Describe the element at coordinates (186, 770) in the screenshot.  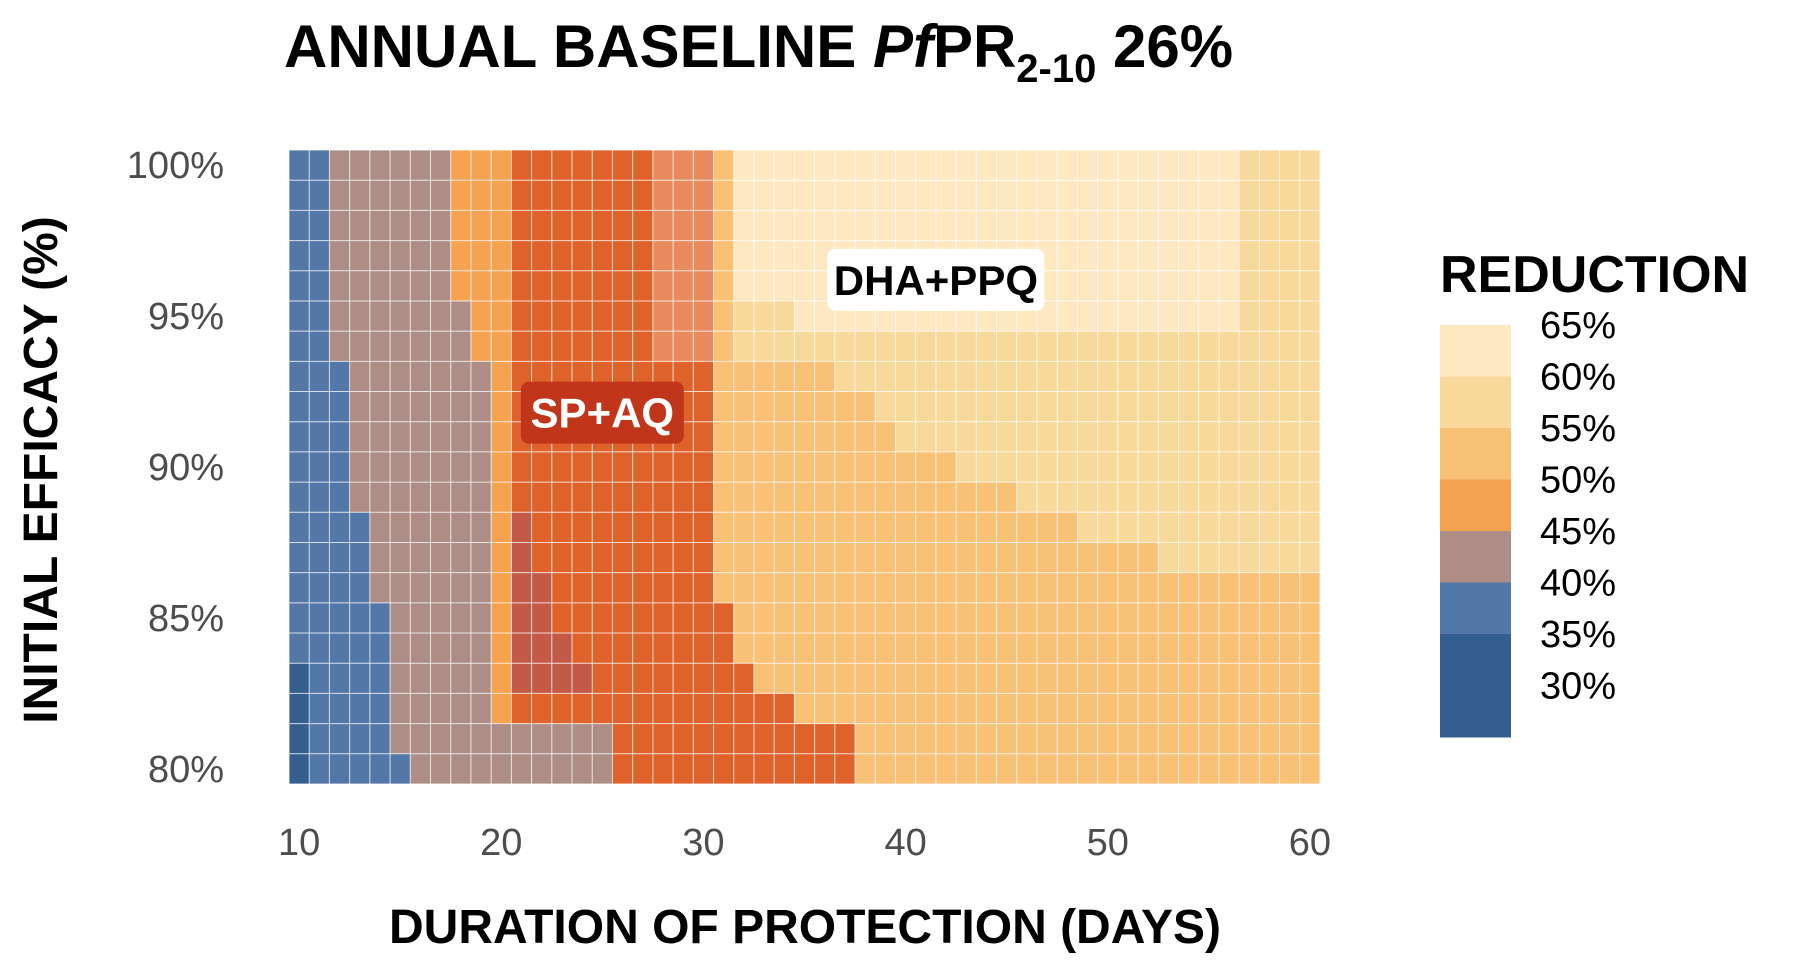
I see `y-tick-label: 80%` at that location.